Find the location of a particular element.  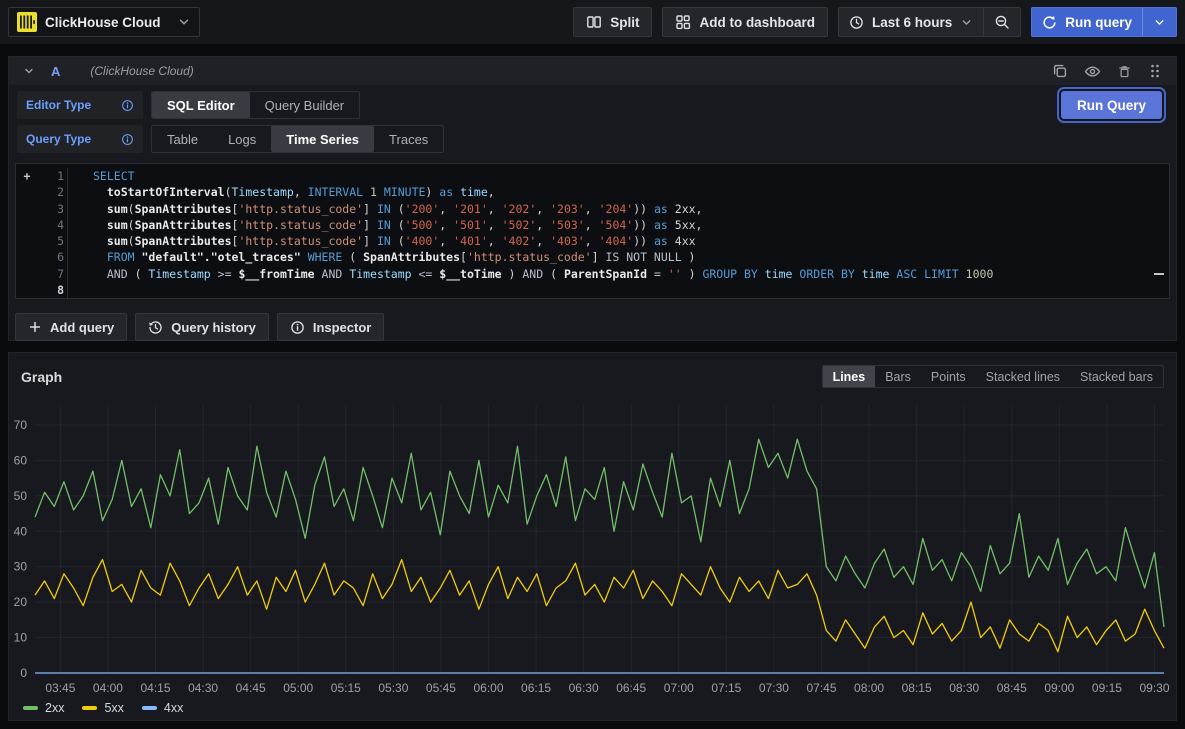

query-ref-id: A is located at coordinates (56, 71).